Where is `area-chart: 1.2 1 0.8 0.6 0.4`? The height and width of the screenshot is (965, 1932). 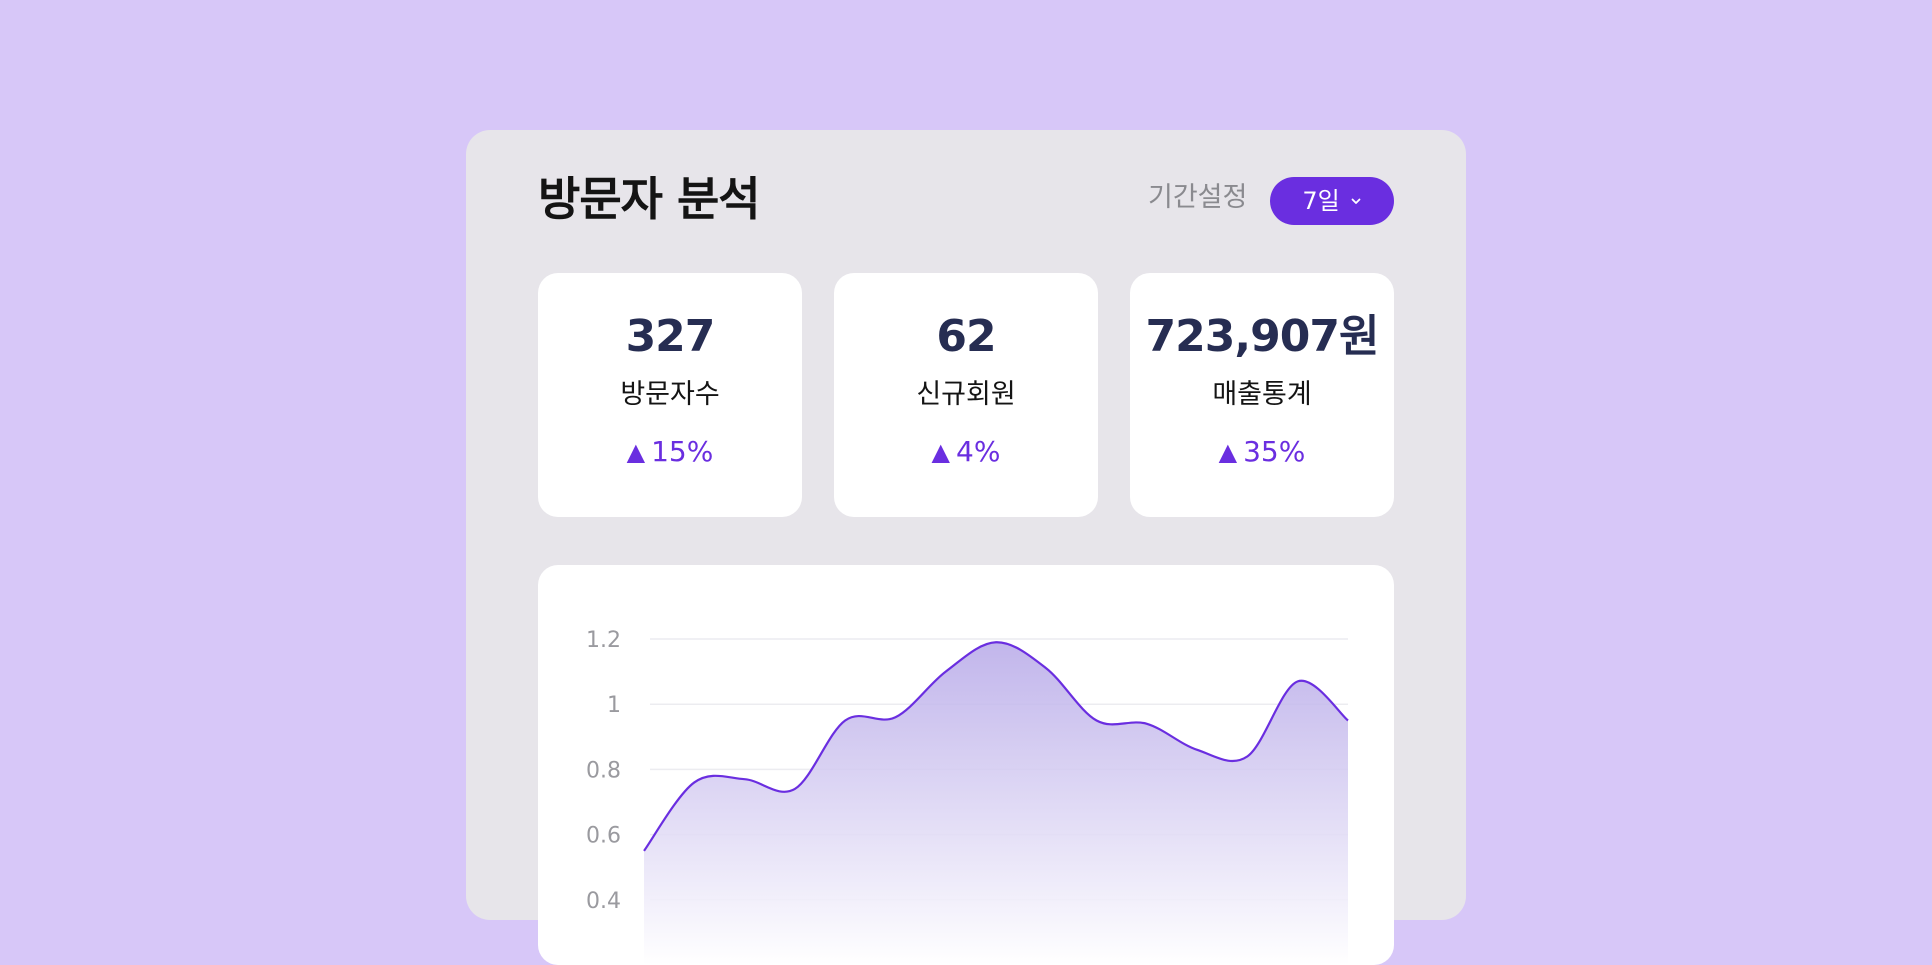
area-chart: 1.2 1 0.8 0.6 0.4 is located at coordinates (967, 796).